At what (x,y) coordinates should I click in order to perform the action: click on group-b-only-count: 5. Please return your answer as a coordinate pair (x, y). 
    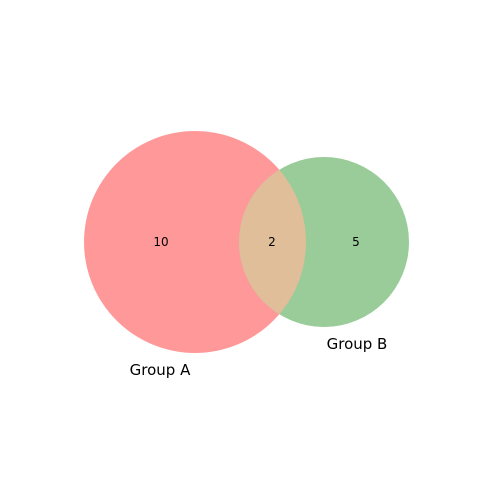
    Looking at the image, I should click on (356, 242).